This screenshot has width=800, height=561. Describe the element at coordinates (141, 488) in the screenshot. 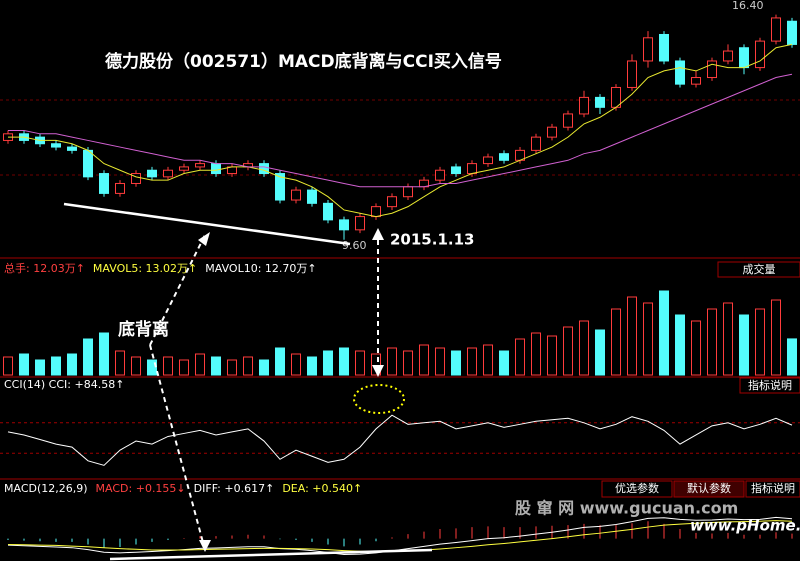

I see `panel-header: MACD: +0.155↓` at that location.